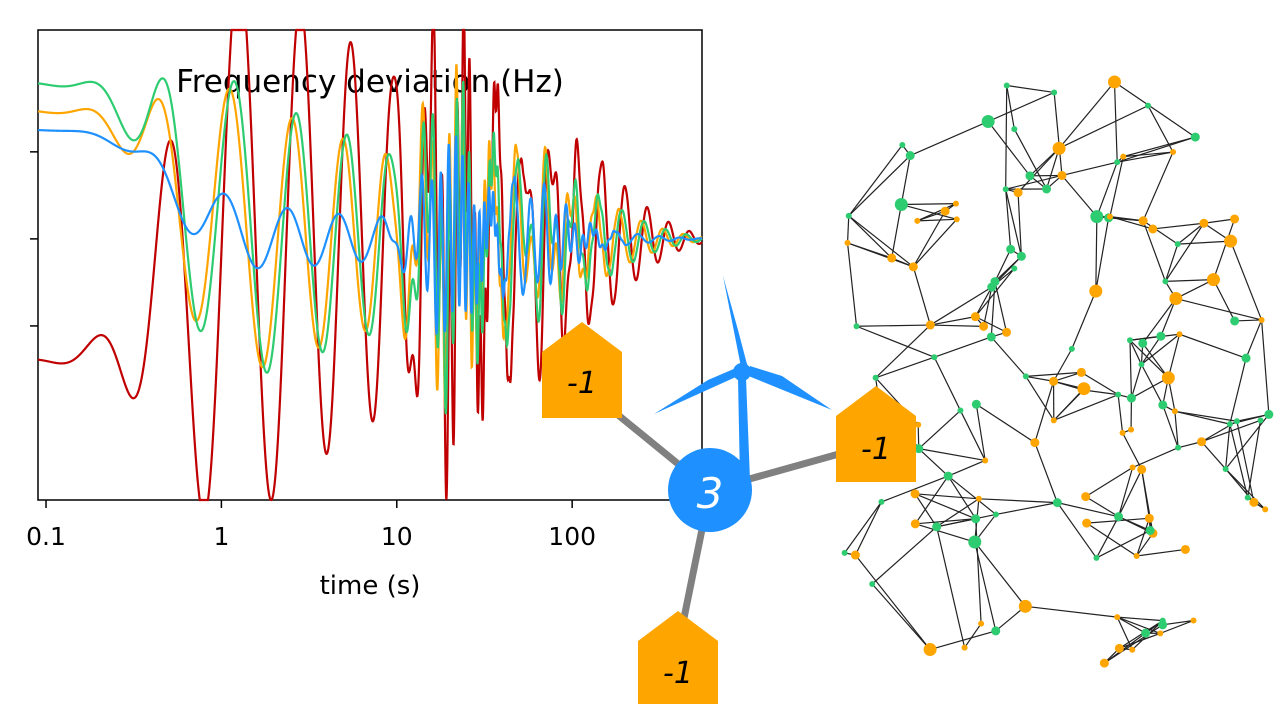  I want to click on x-tick-label: 10, so click(397, 536).